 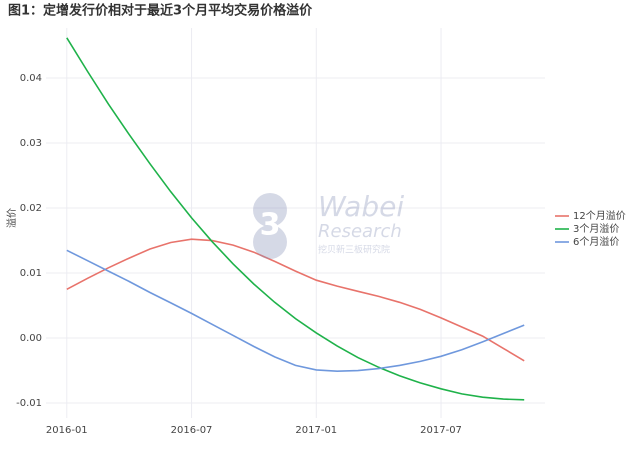 I want to click on y-tick-label: 0.04, so click(x=31, y=78).